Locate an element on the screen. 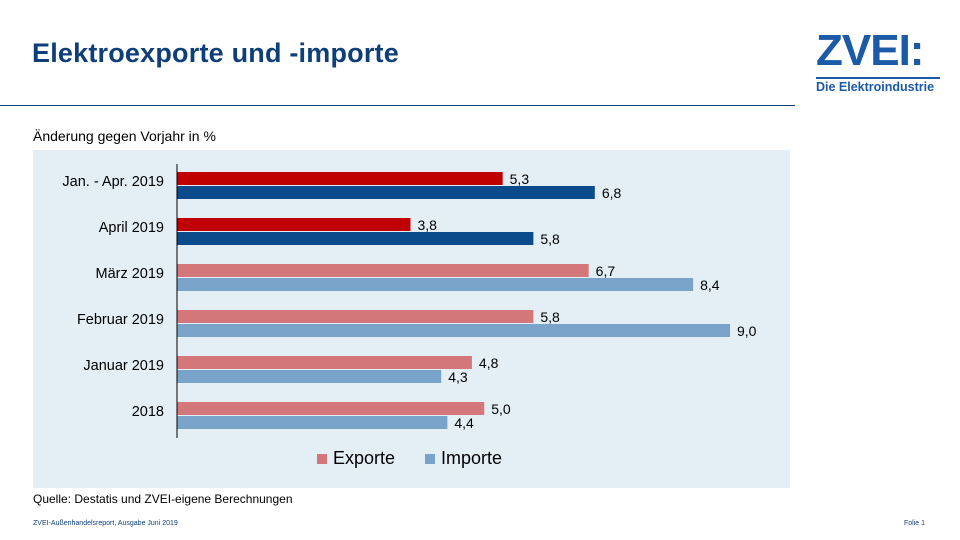 The width and height of the screenshot is (960, 540). data-label: 4,8 is located at coordinates (489, 363).